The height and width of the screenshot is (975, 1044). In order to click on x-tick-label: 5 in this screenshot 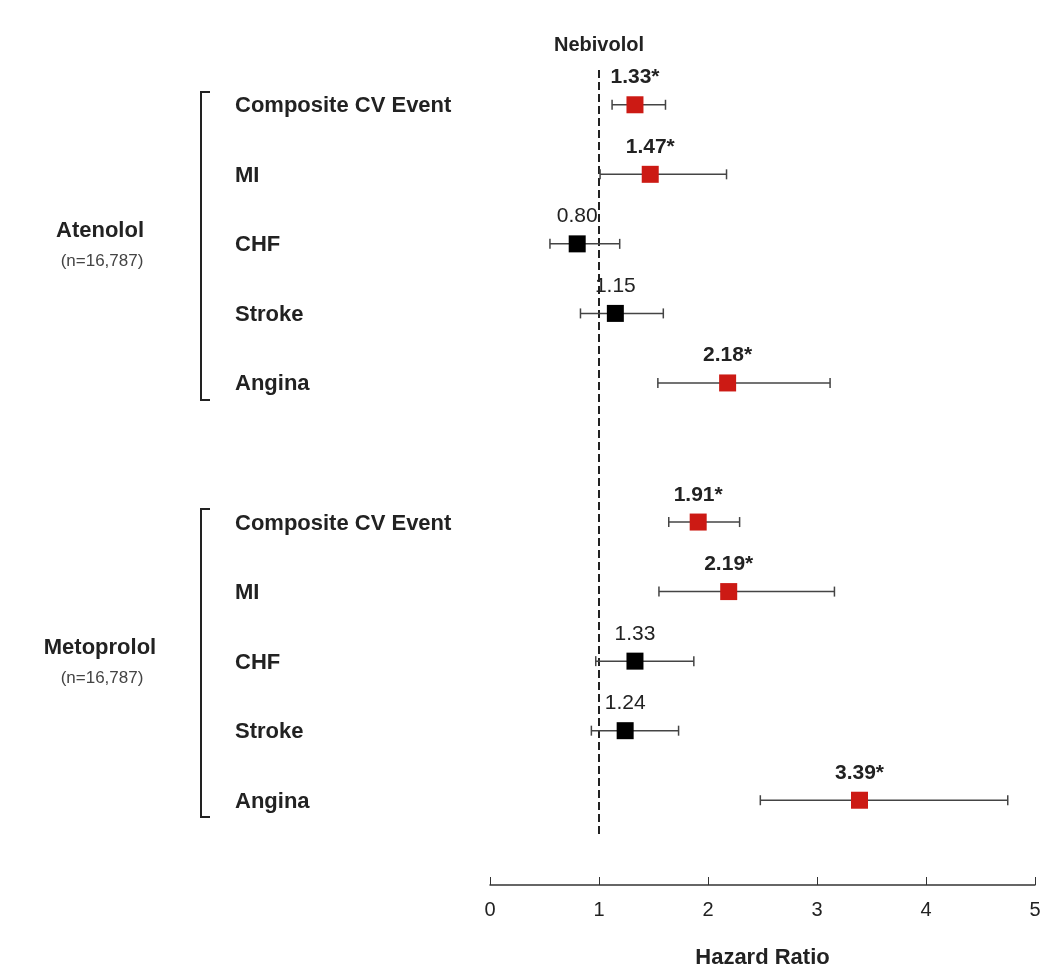, I will do `click(1035, 909)`.